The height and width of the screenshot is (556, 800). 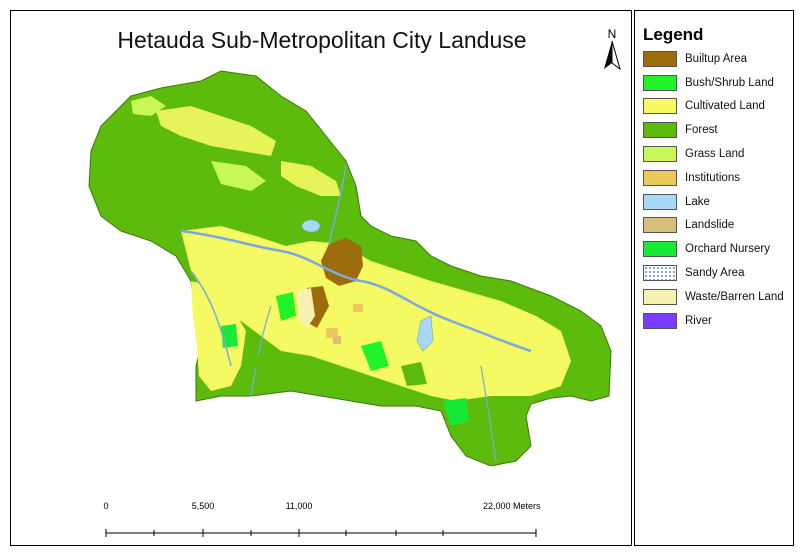 What do you see at coordinates (713, 321) in the screenshot?
I see `legend-item: River` at bounding box center [713, 321].